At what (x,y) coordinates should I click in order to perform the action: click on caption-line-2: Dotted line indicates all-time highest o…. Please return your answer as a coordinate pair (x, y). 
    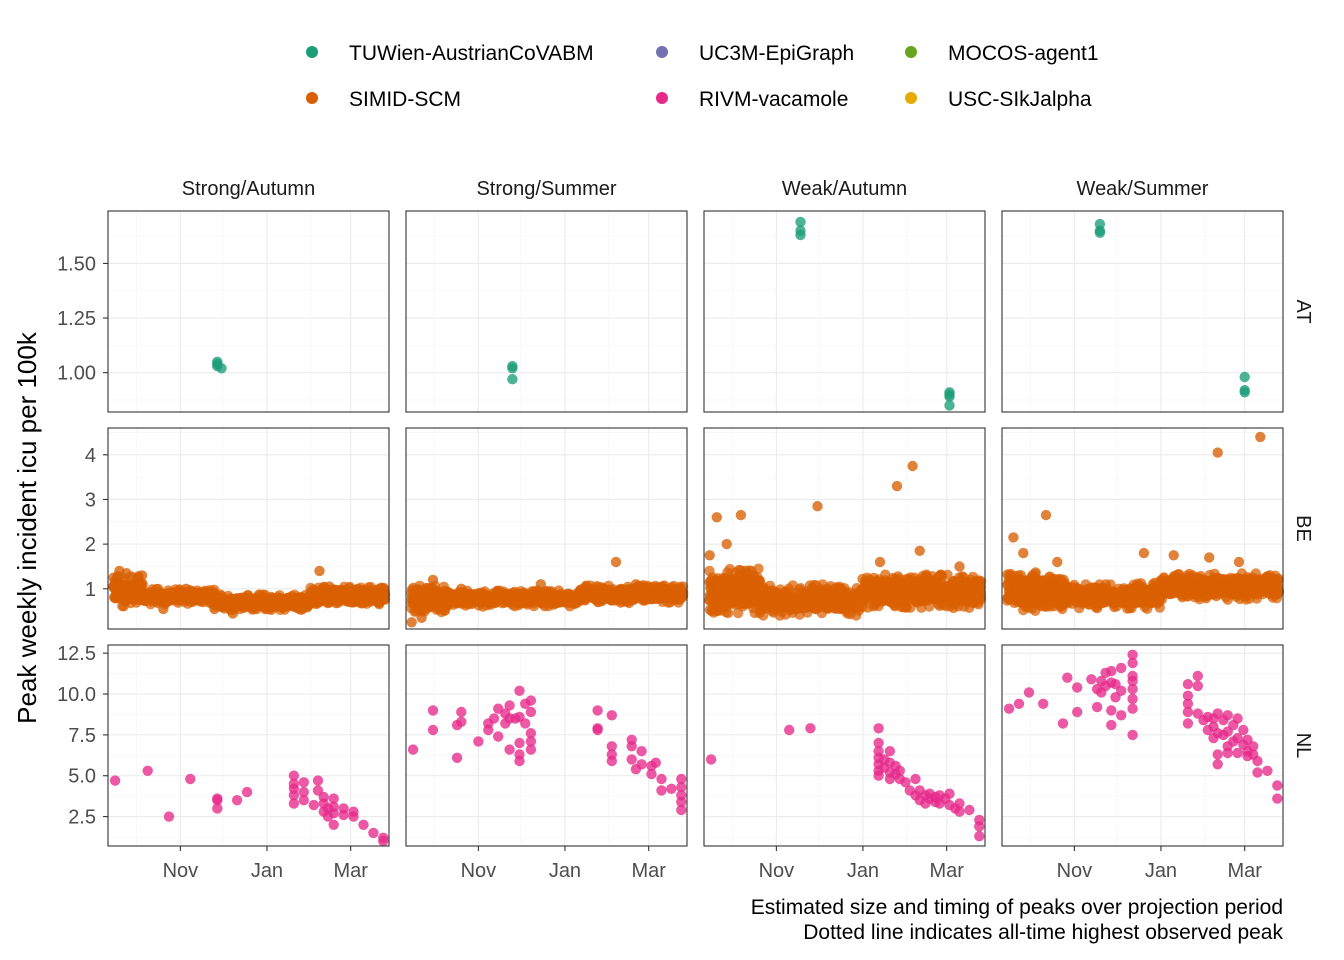
    Looking at the image, I should click on (1043, 932).